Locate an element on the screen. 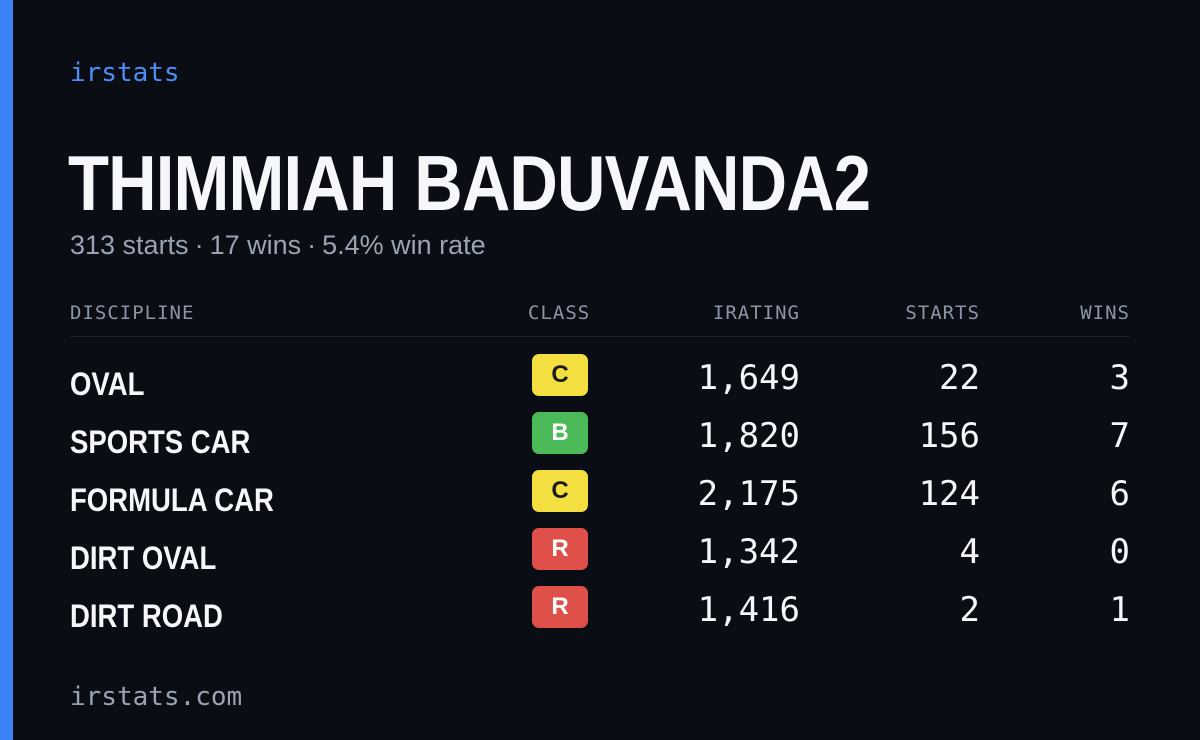 This screenshot has height=740, width=1200. wins-value: 1 is located at coordinates (1119, 610).